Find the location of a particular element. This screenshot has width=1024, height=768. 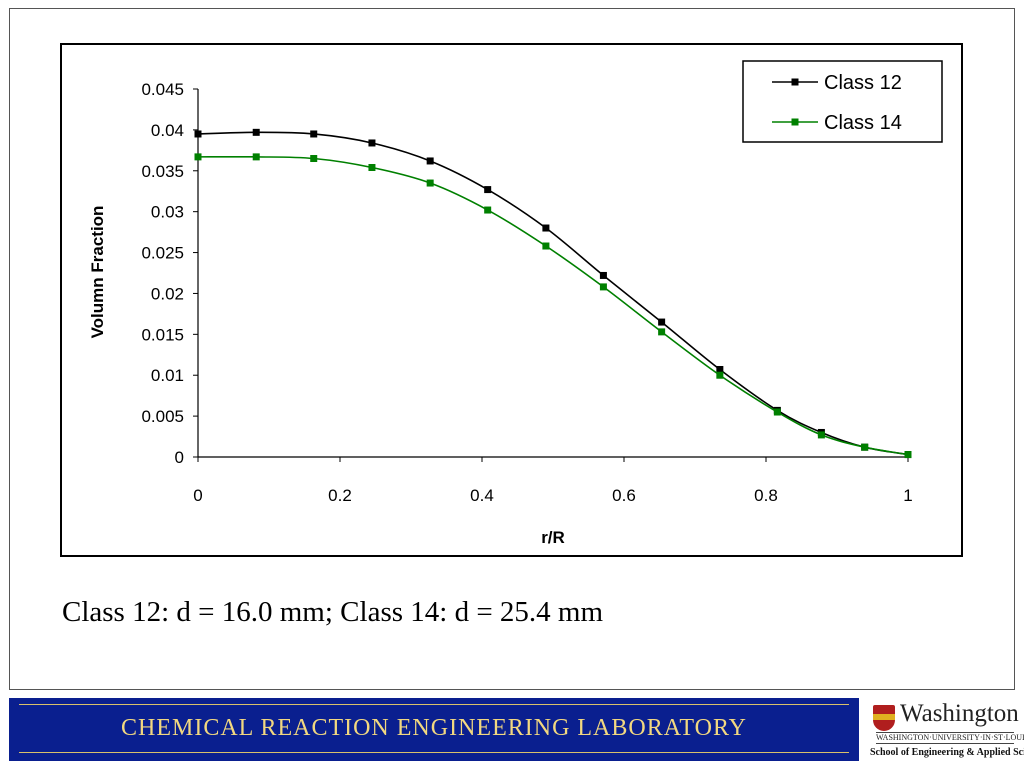

y-tick-label: 0.025 is located at coordinates (162, 253).